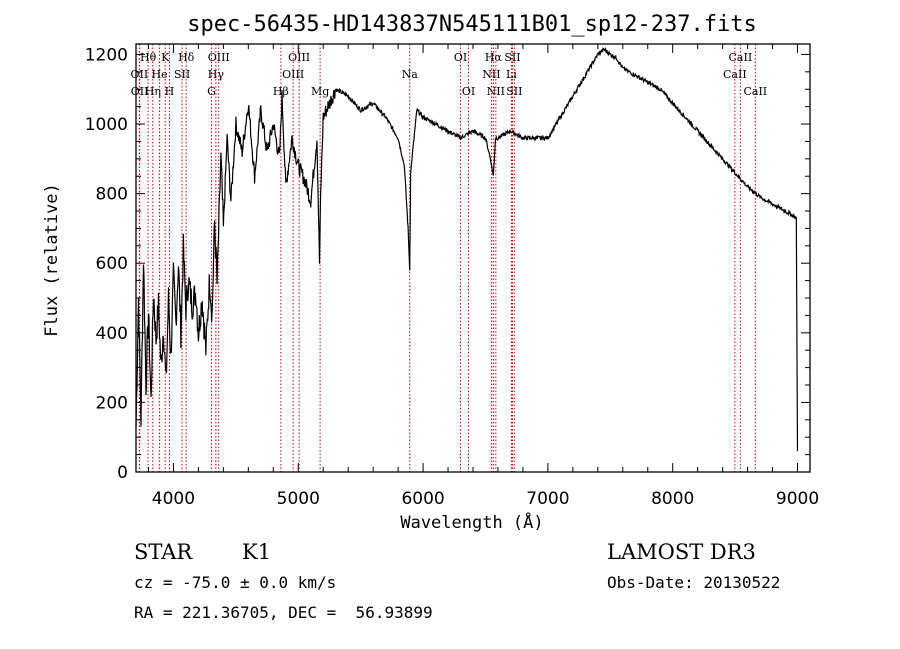  What do you see at coordinates (257, 552) in the screenshot?
I see `object-subclass: K1` at bounding box center [257, 552].